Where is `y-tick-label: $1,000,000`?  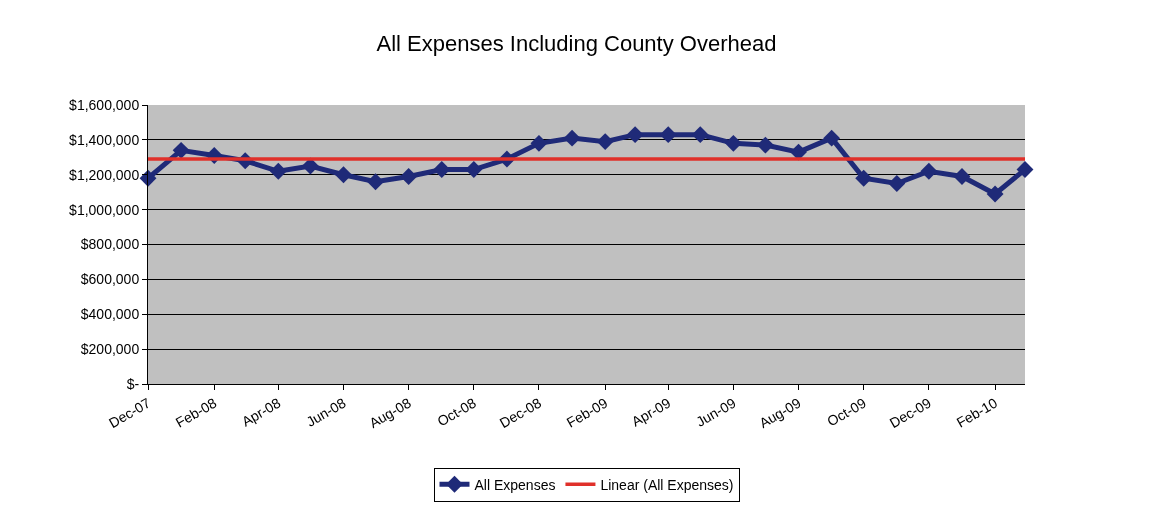
y-tick-label: $1,000,000 is located at coordinates (104, 209).